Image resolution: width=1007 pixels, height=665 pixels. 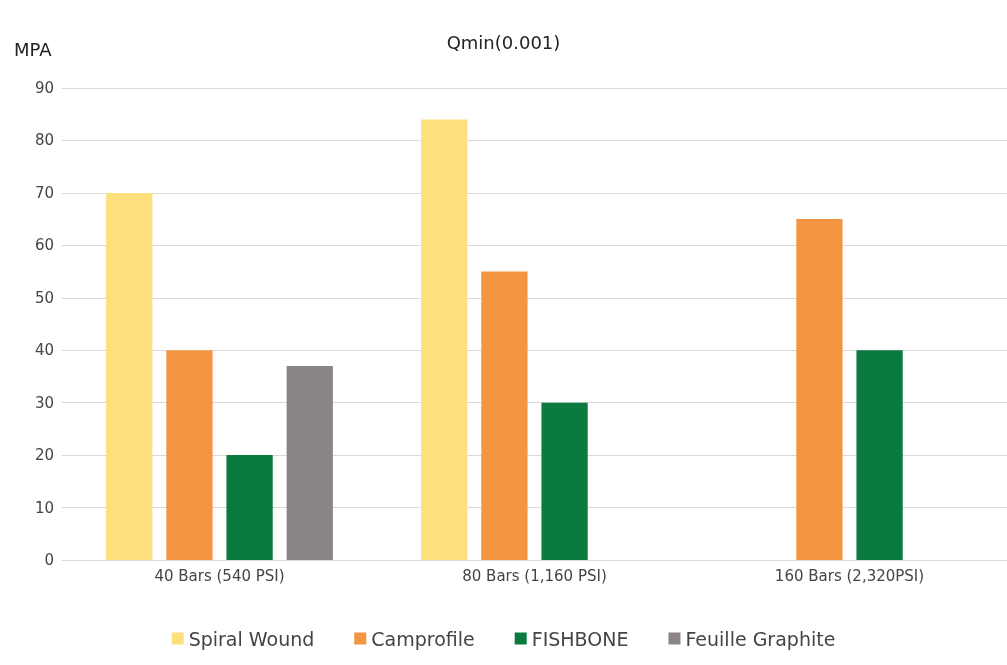 What do you see at coordinates (44, 402) in the screenshot?
I see `y-tick-label: 30` at bounding box center [44, 402].